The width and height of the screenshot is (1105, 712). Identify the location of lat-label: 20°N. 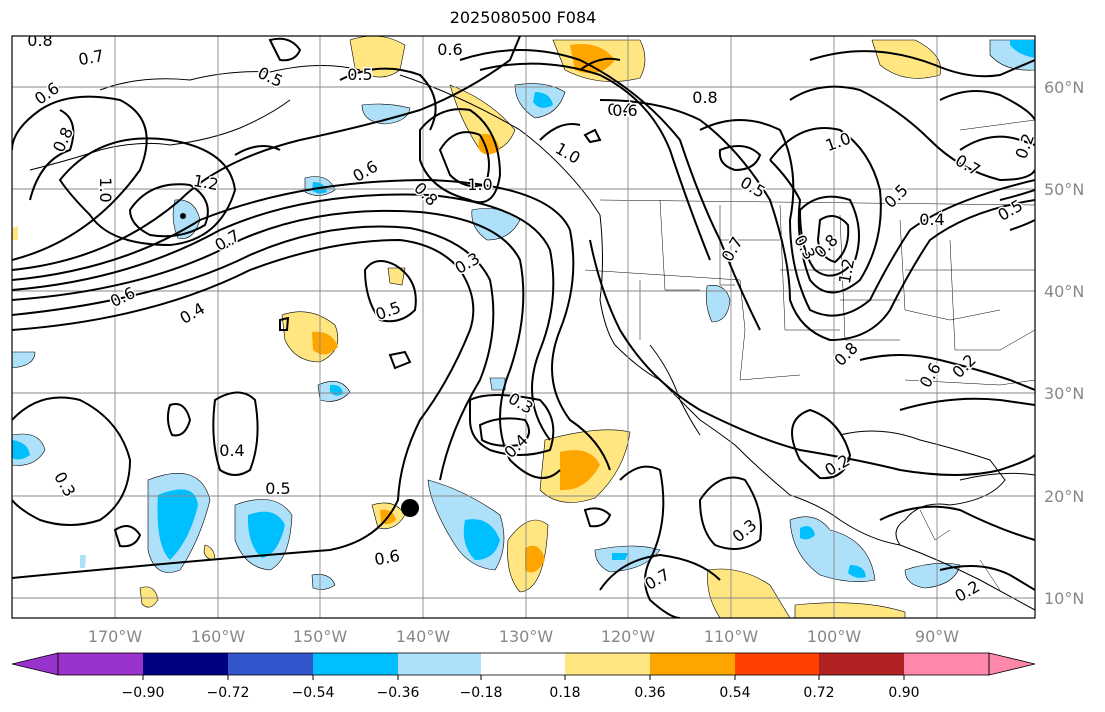
(1064, 496).